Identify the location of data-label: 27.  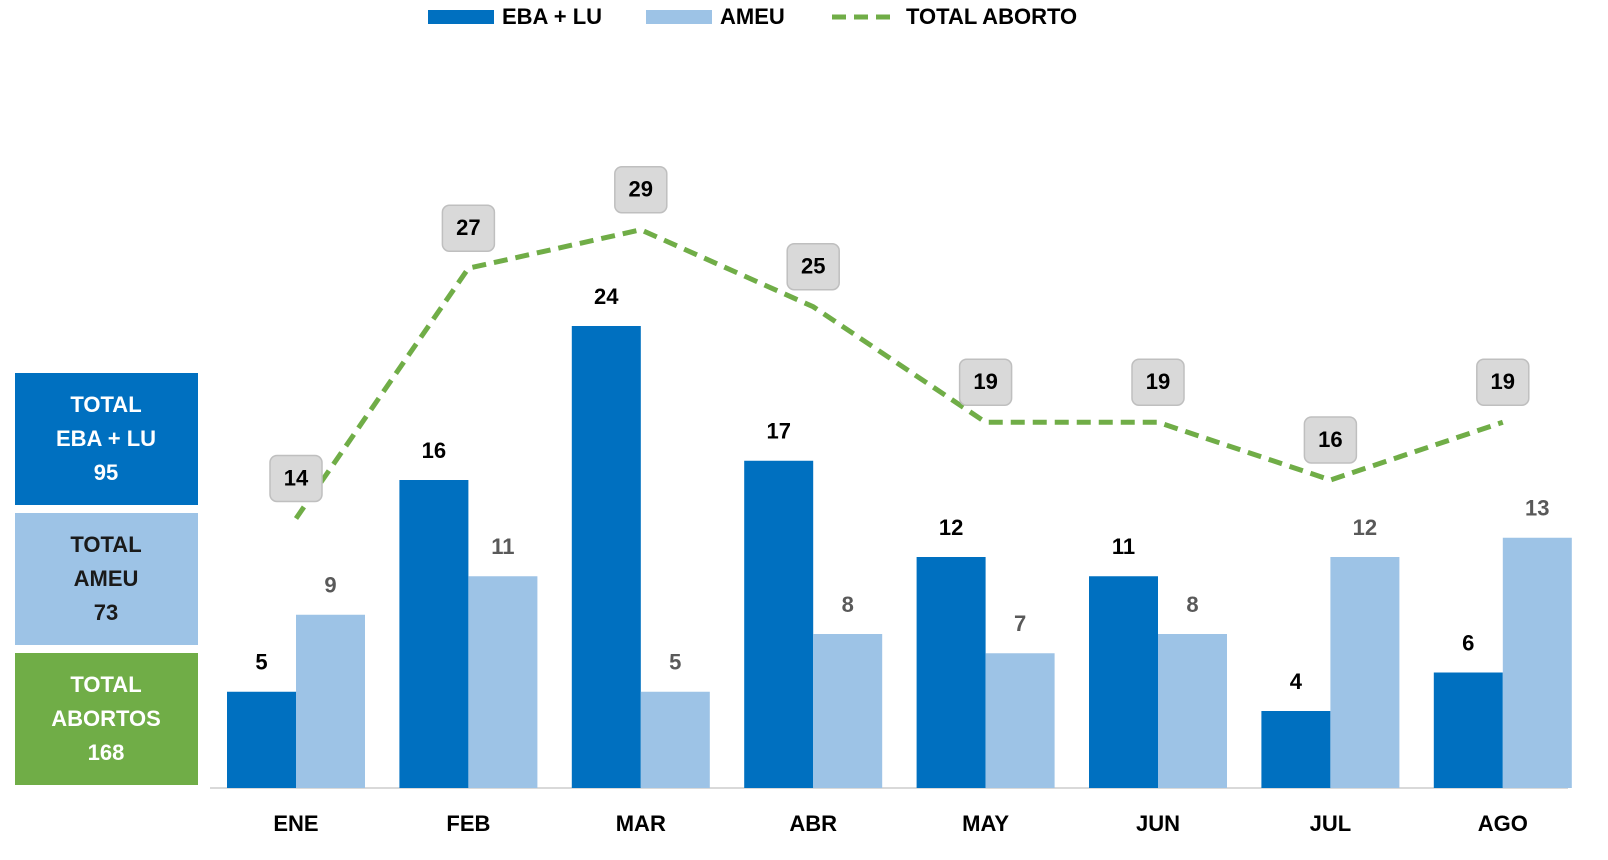
(468, 227).